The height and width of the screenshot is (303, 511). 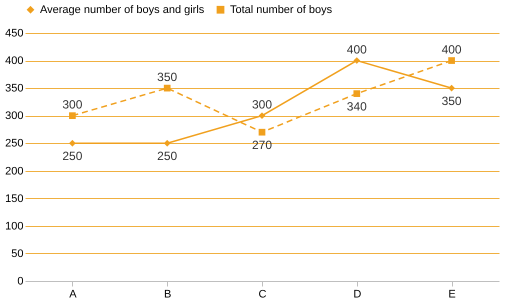 I want to click on x-tick-label: C, so click(x=262, y=294).